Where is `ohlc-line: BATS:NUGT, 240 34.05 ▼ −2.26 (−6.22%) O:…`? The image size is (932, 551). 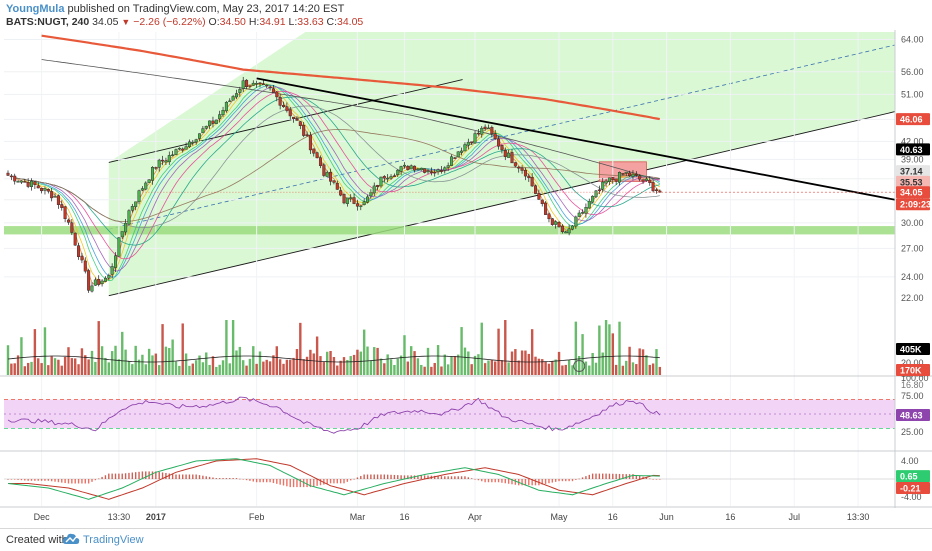 ohlc-line: BATS:NUGT, 240 34.05 ▼ −2.26 (−6.22%) O:… is located at coordinates (184, 22).